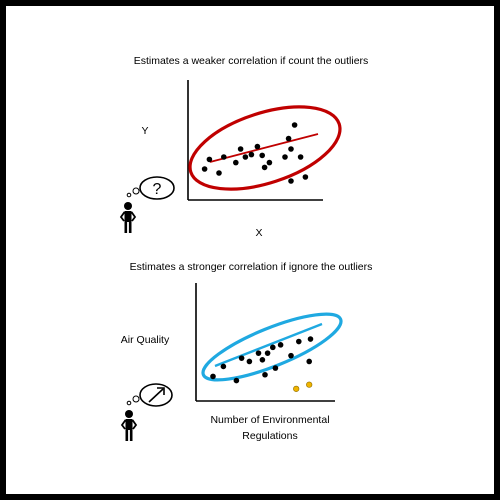 This screenshot has height=500, width=500. I want to click on top-thought-dot-medium, so click(136, 191).